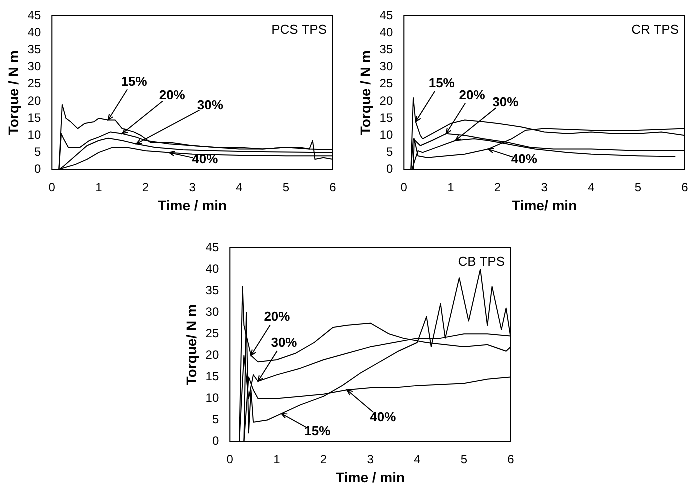  I want to click on text: CR TPS, so click(656, 30).